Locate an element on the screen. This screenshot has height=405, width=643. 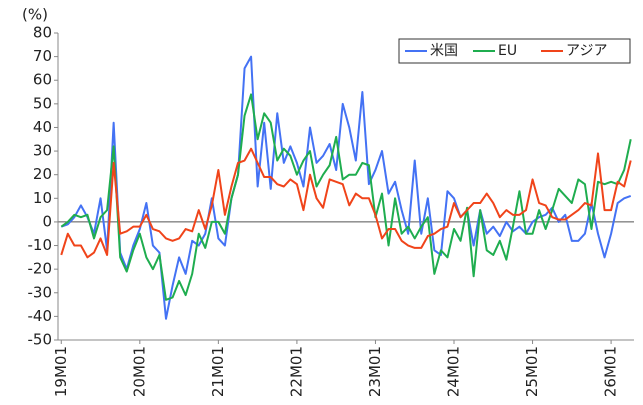
y-tick-label: 40 is located at coordinates (42, 127).